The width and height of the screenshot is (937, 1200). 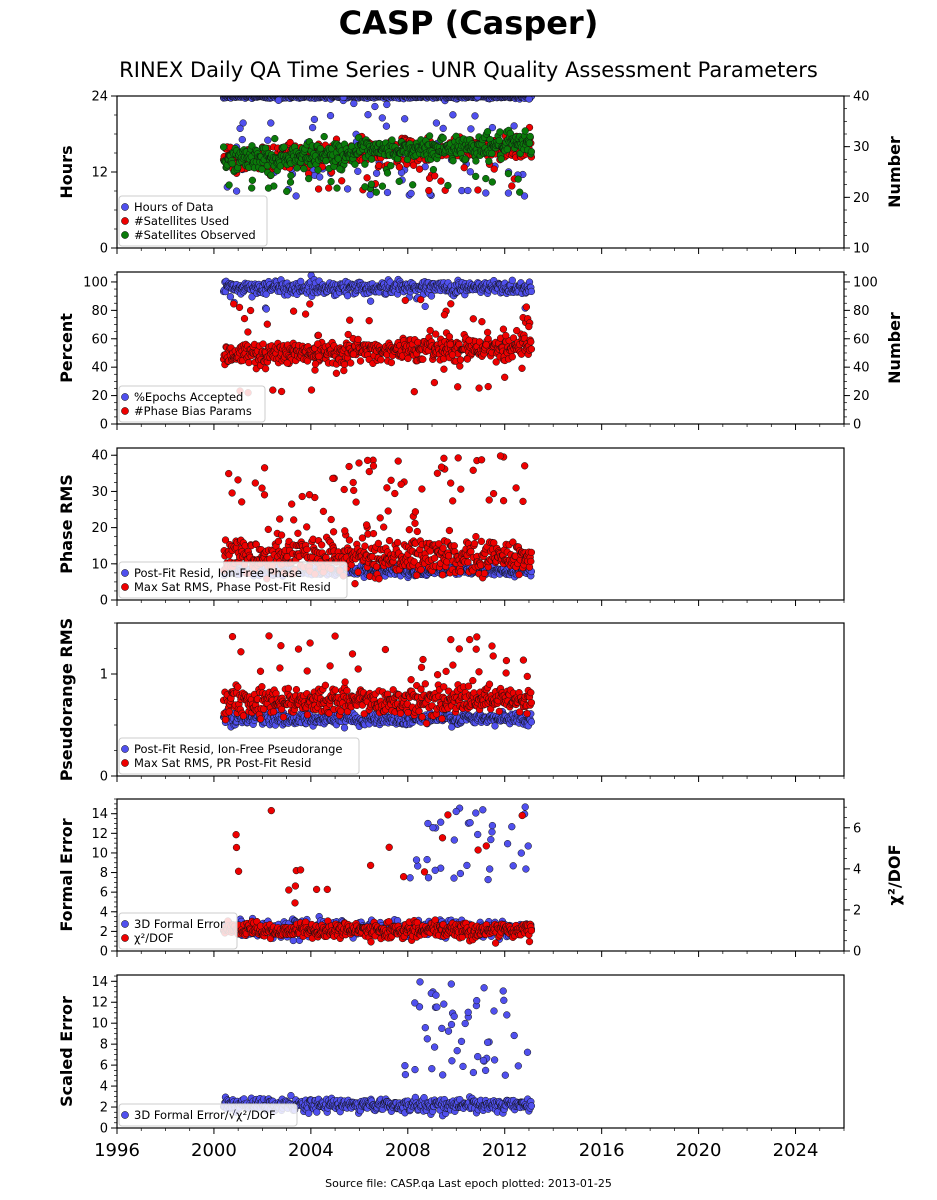 I want to click on y-tick-label: 60, so click(x=99, y=339).